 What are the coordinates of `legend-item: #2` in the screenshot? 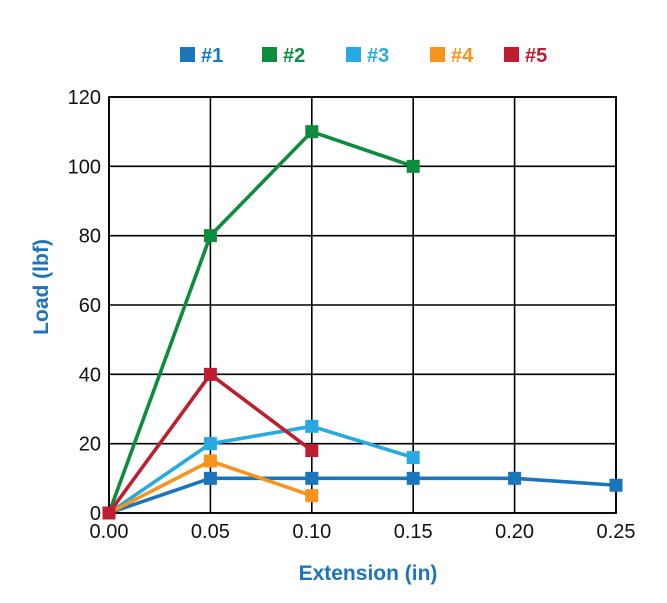 It's located at (283, 56).